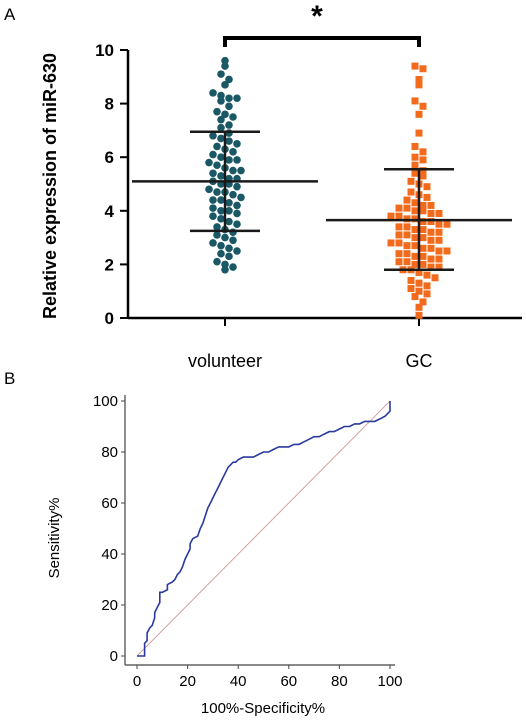  Describe the element at coordinates (389, 681) in the screenshot. I see `panel-b-xtick-label-5: 100` at that location.